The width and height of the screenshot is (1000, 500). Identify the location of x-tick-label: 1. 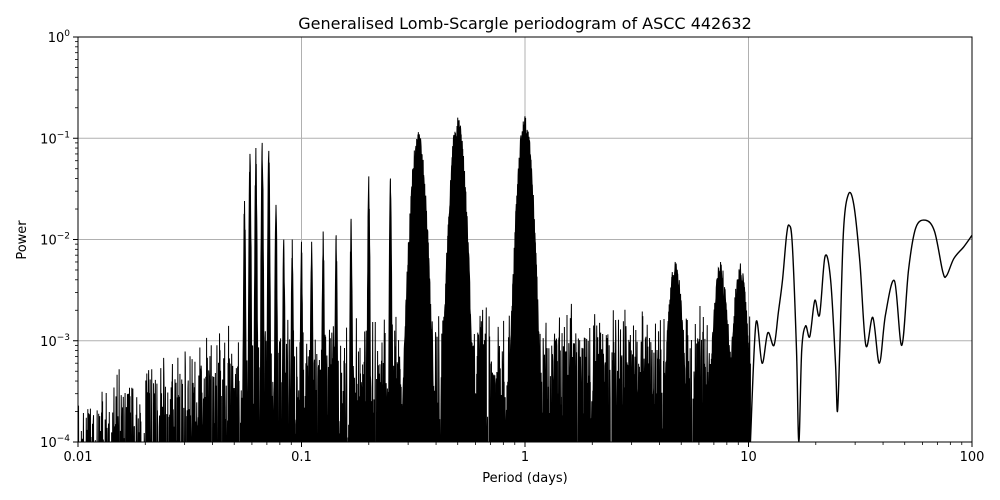
(525, 457).